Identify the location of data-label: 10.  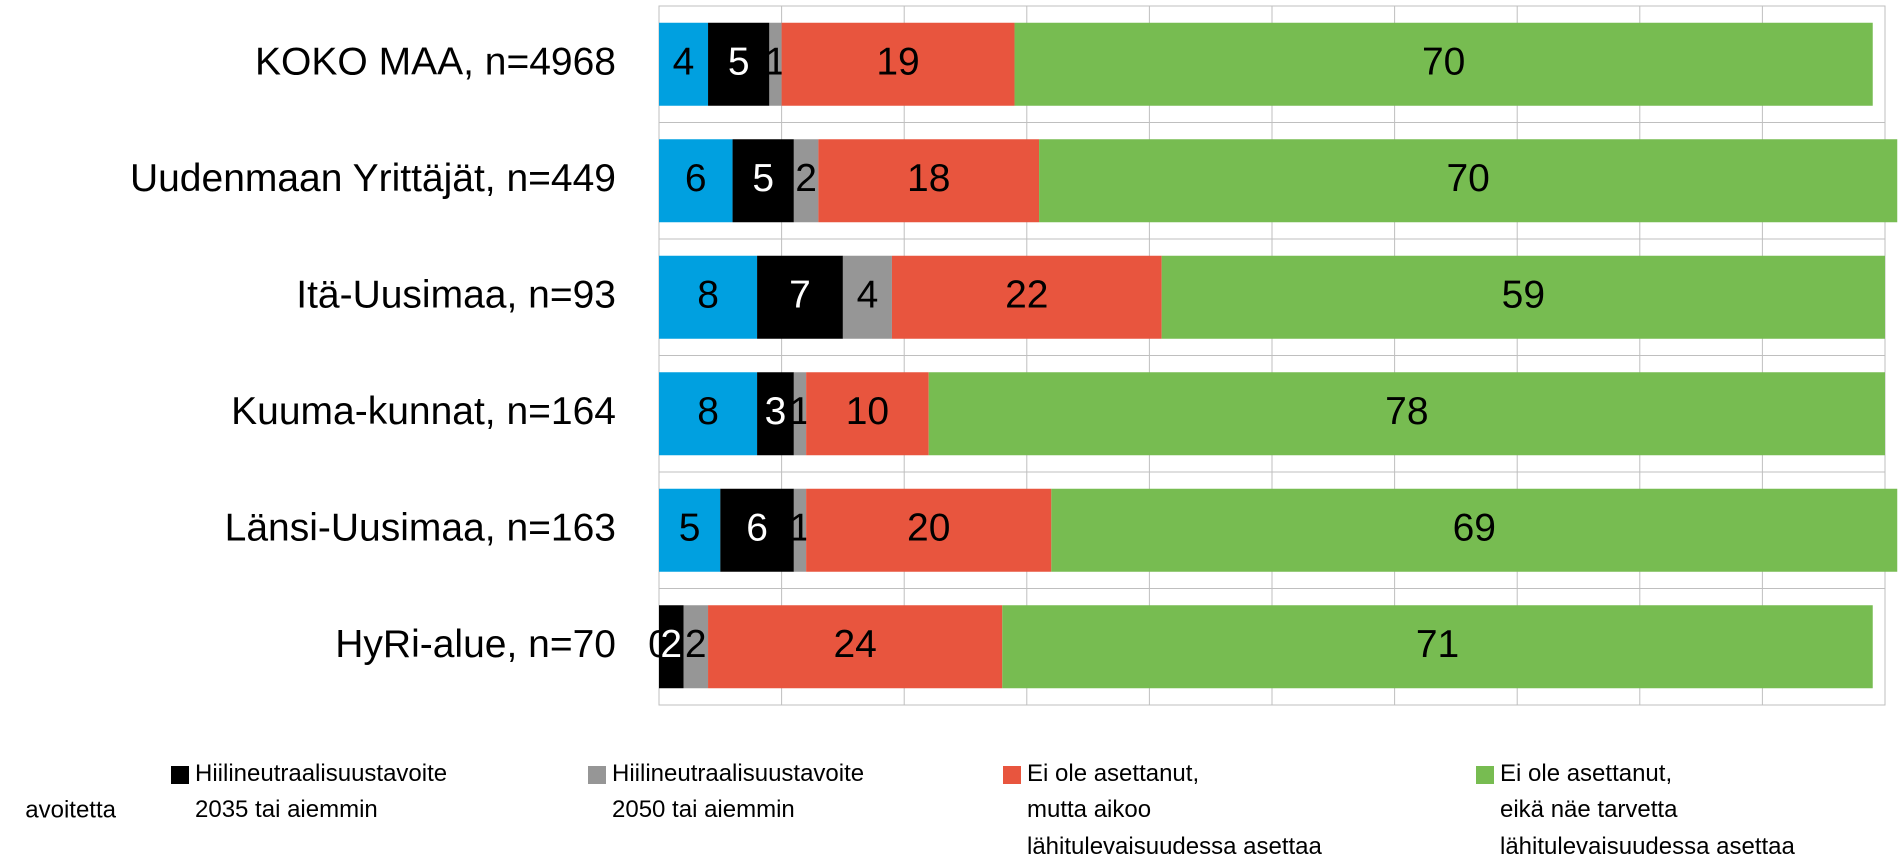
(867, 411).